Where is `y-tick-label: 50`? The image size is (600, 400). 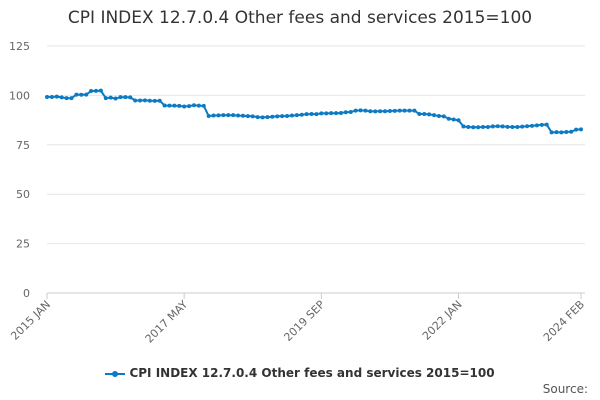
y-tick-label: 50 is located at coordinates (23, 194).